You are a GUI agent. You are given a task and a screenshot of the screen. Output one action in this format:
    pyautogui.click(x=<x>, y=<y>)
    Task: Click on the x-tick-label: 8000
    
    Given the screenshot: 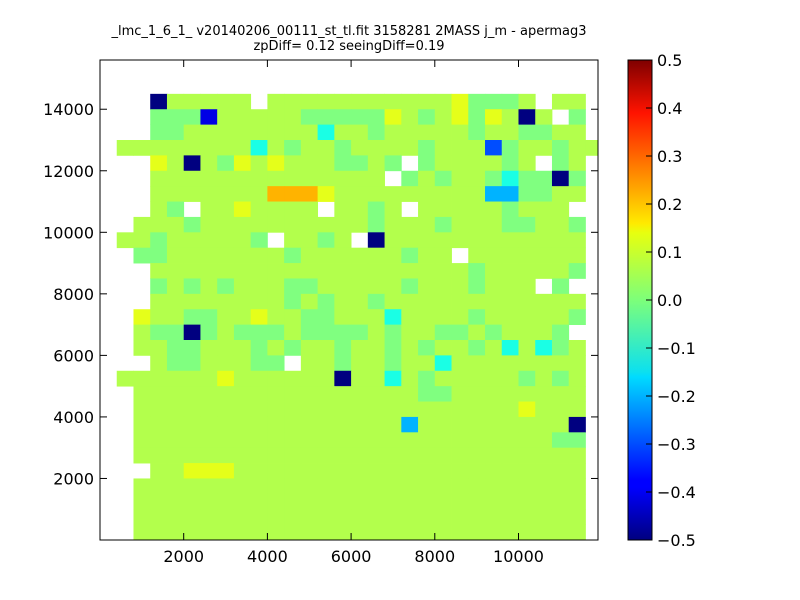 What is the action you would take?
    pyautogui.click(x=434, y=556)
    